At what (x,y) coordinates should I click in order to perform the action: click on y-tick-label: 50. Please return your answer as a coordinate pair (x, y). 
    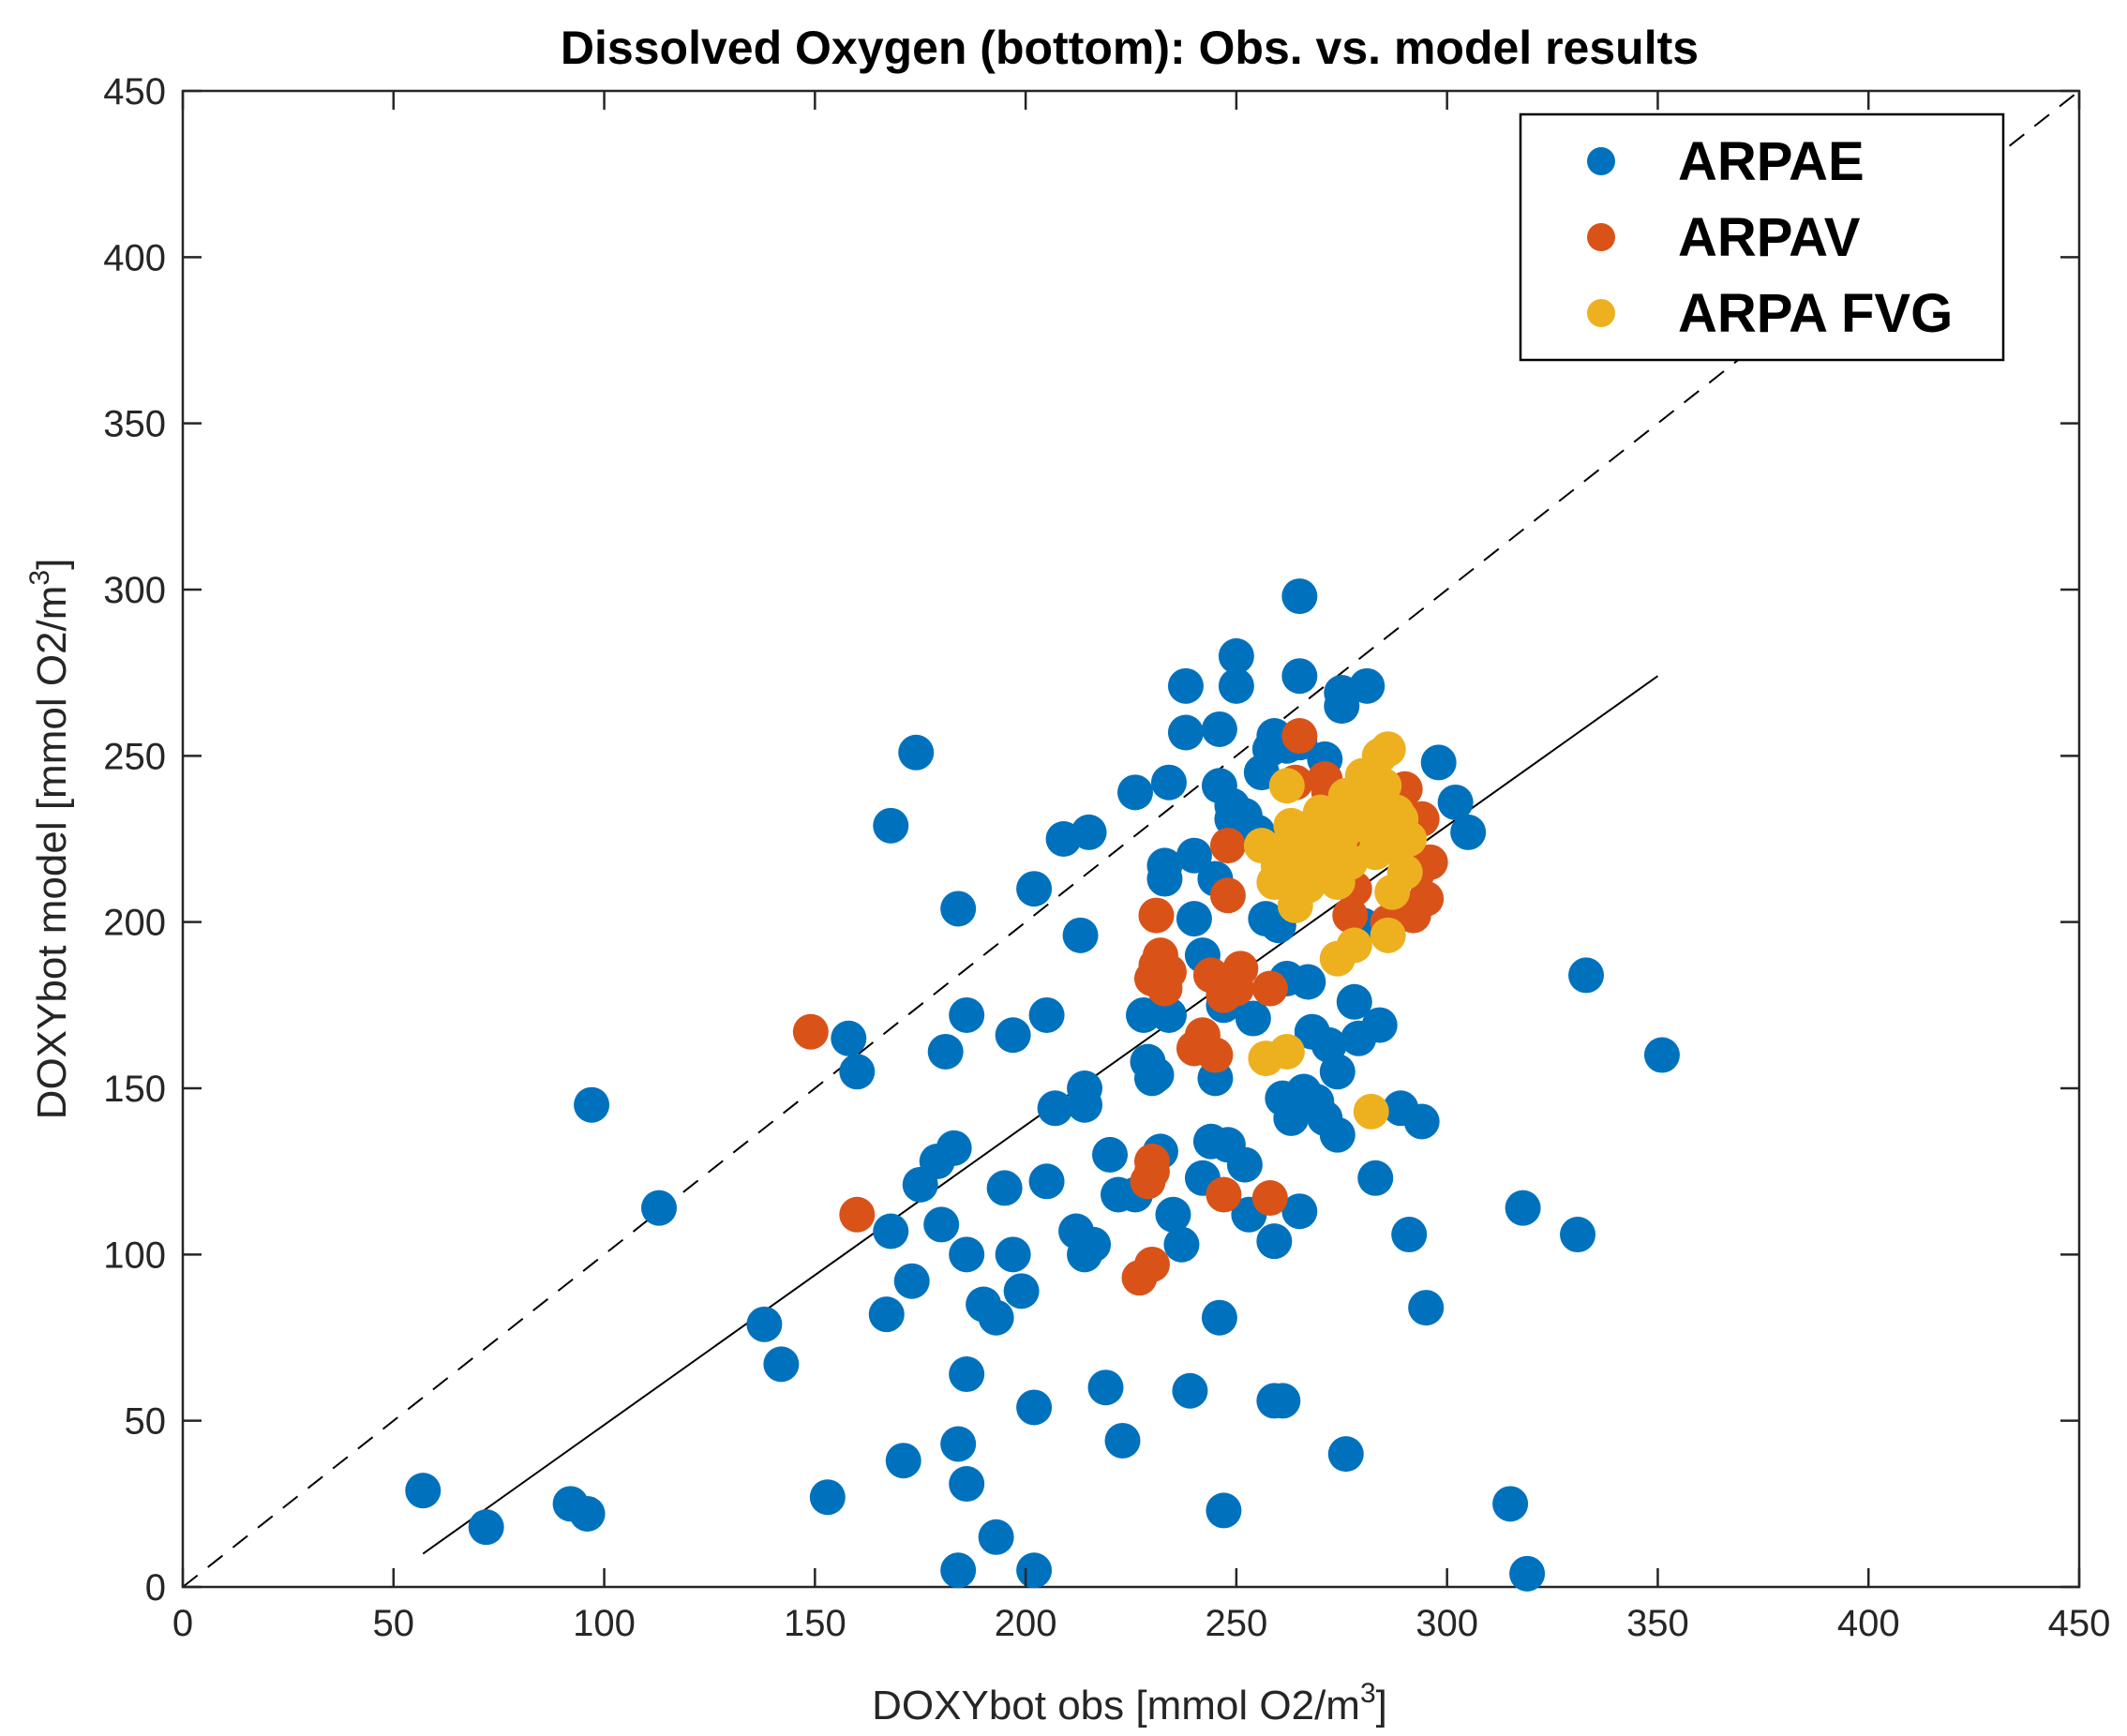
    Looking at the image, I should click on (146, 1422).